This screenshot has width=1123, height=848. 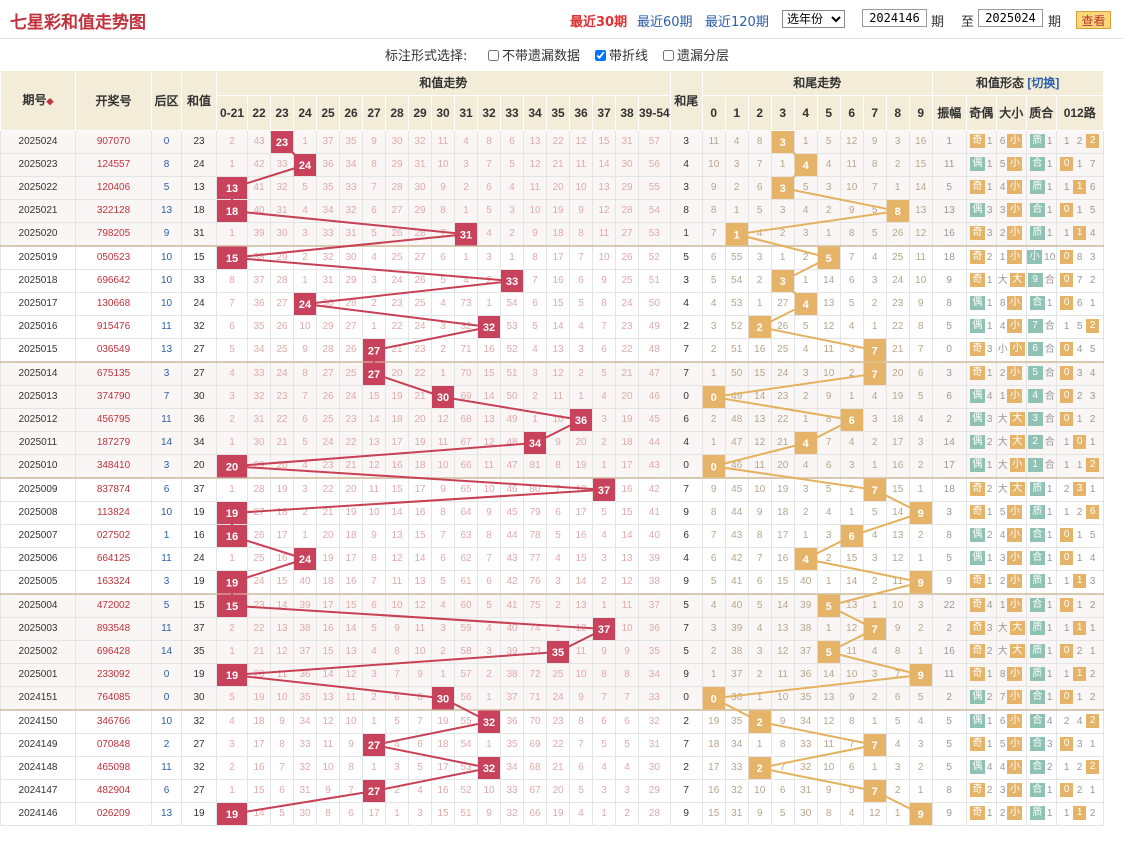 I want to click on big-small-miss: 2, so click(x=1002, y=813).